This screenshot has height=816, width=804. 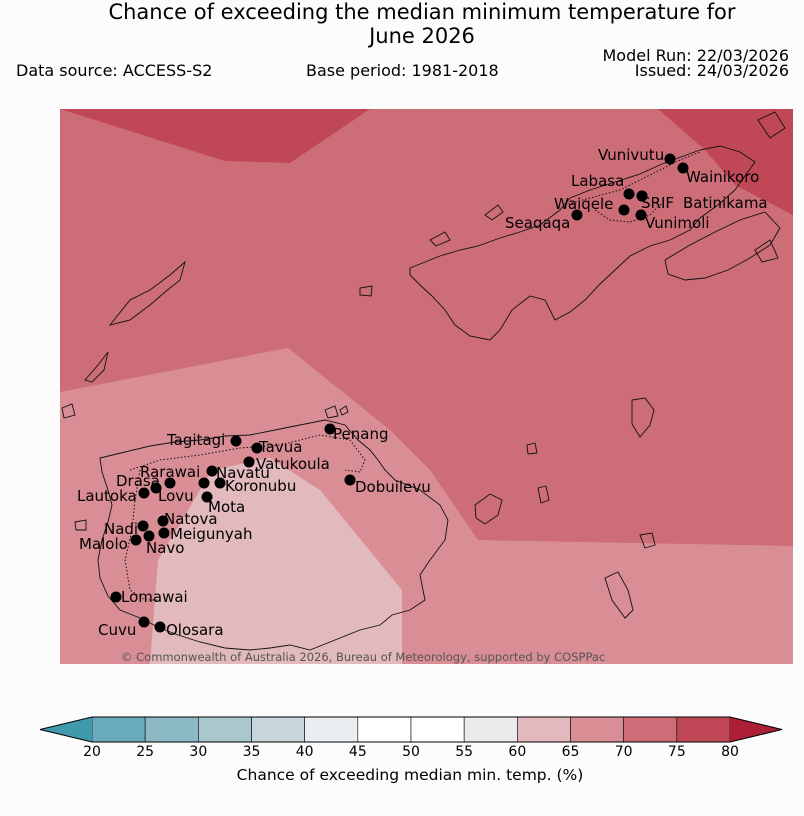 What do you see at coordinates (771, 125) in the screenshot?
I see `islet-northeast` at bounding box center [771, 125].